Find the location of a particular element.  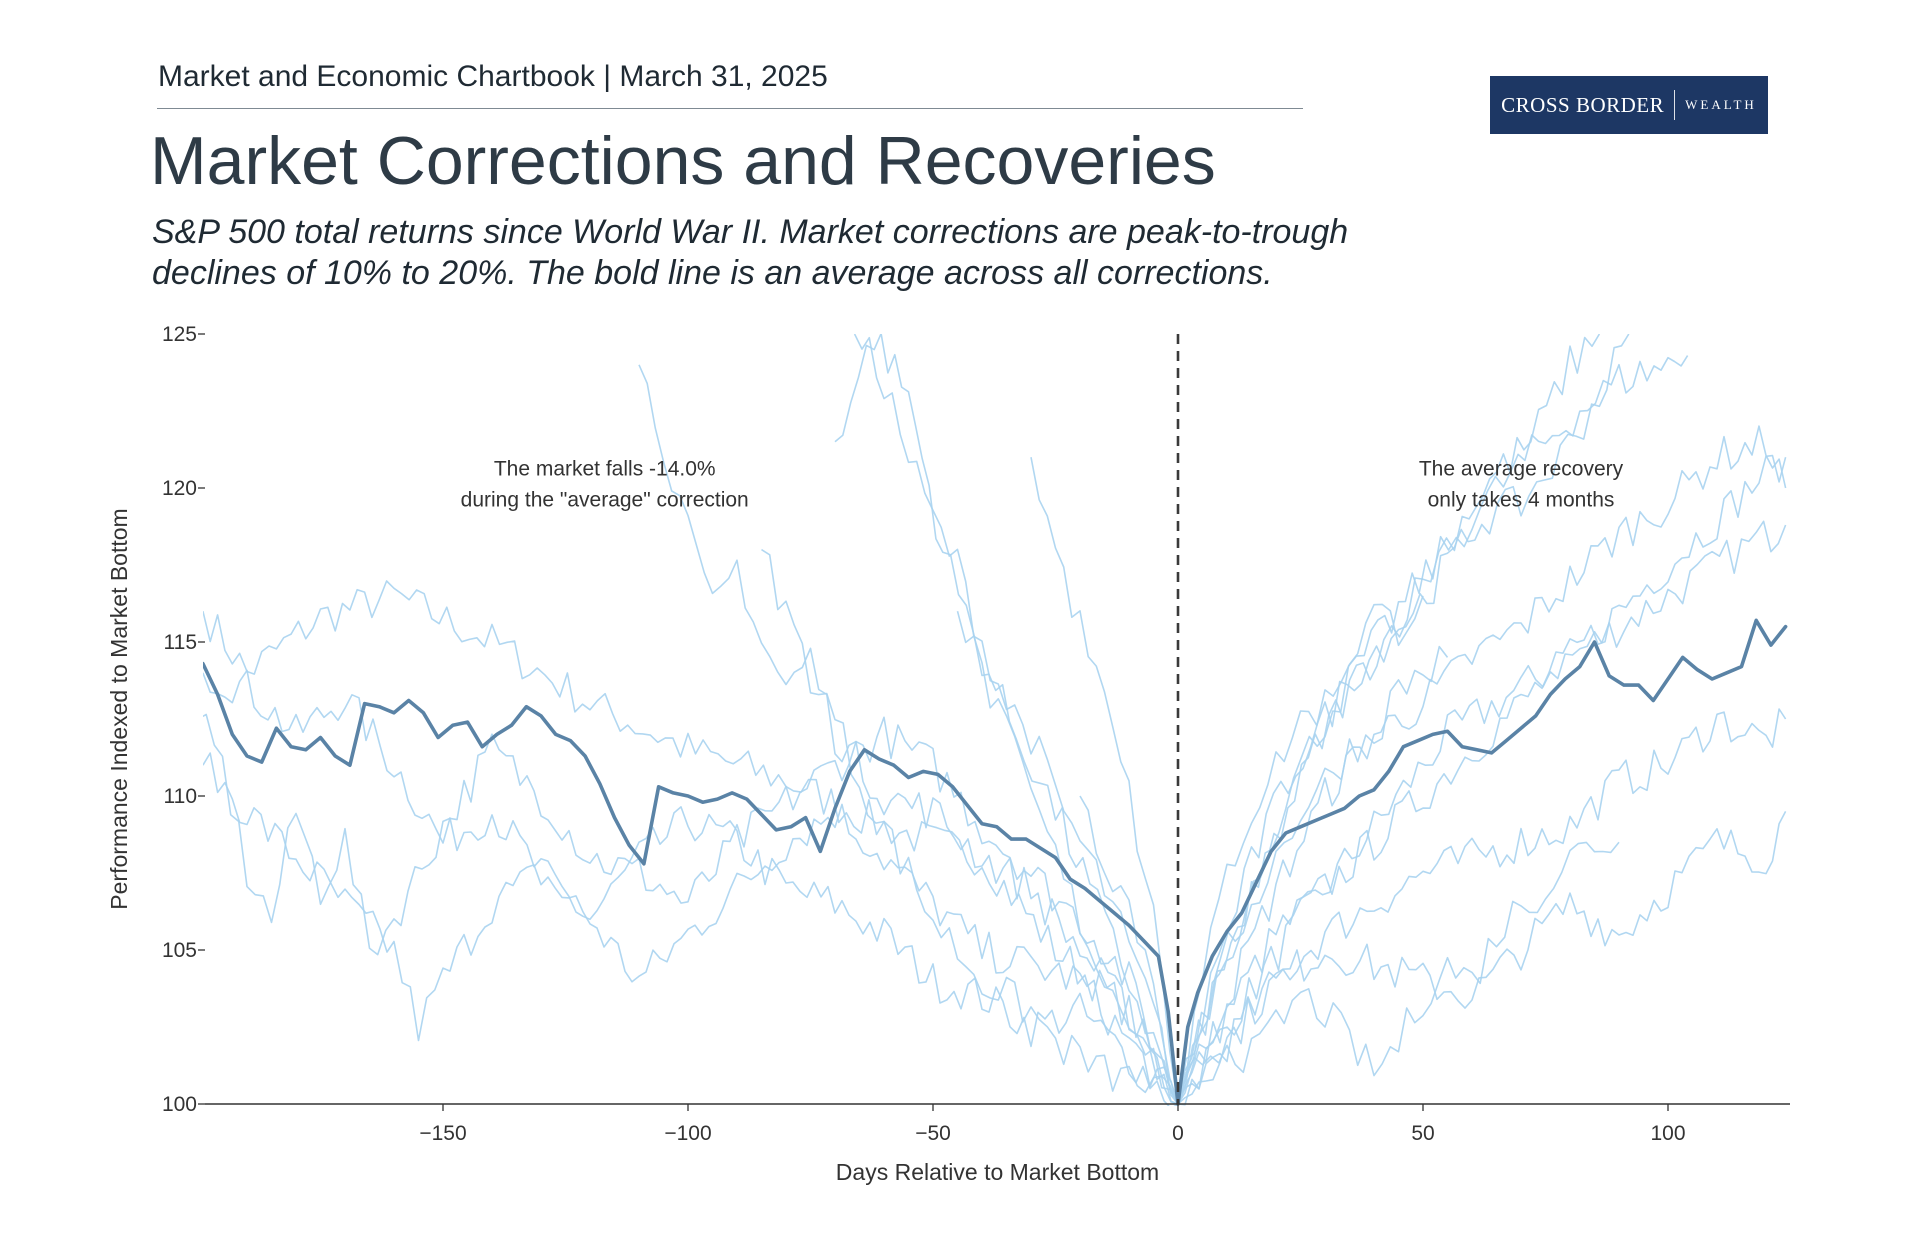

x-tick-label--100: −100 is located at coordinates (687, 1133).